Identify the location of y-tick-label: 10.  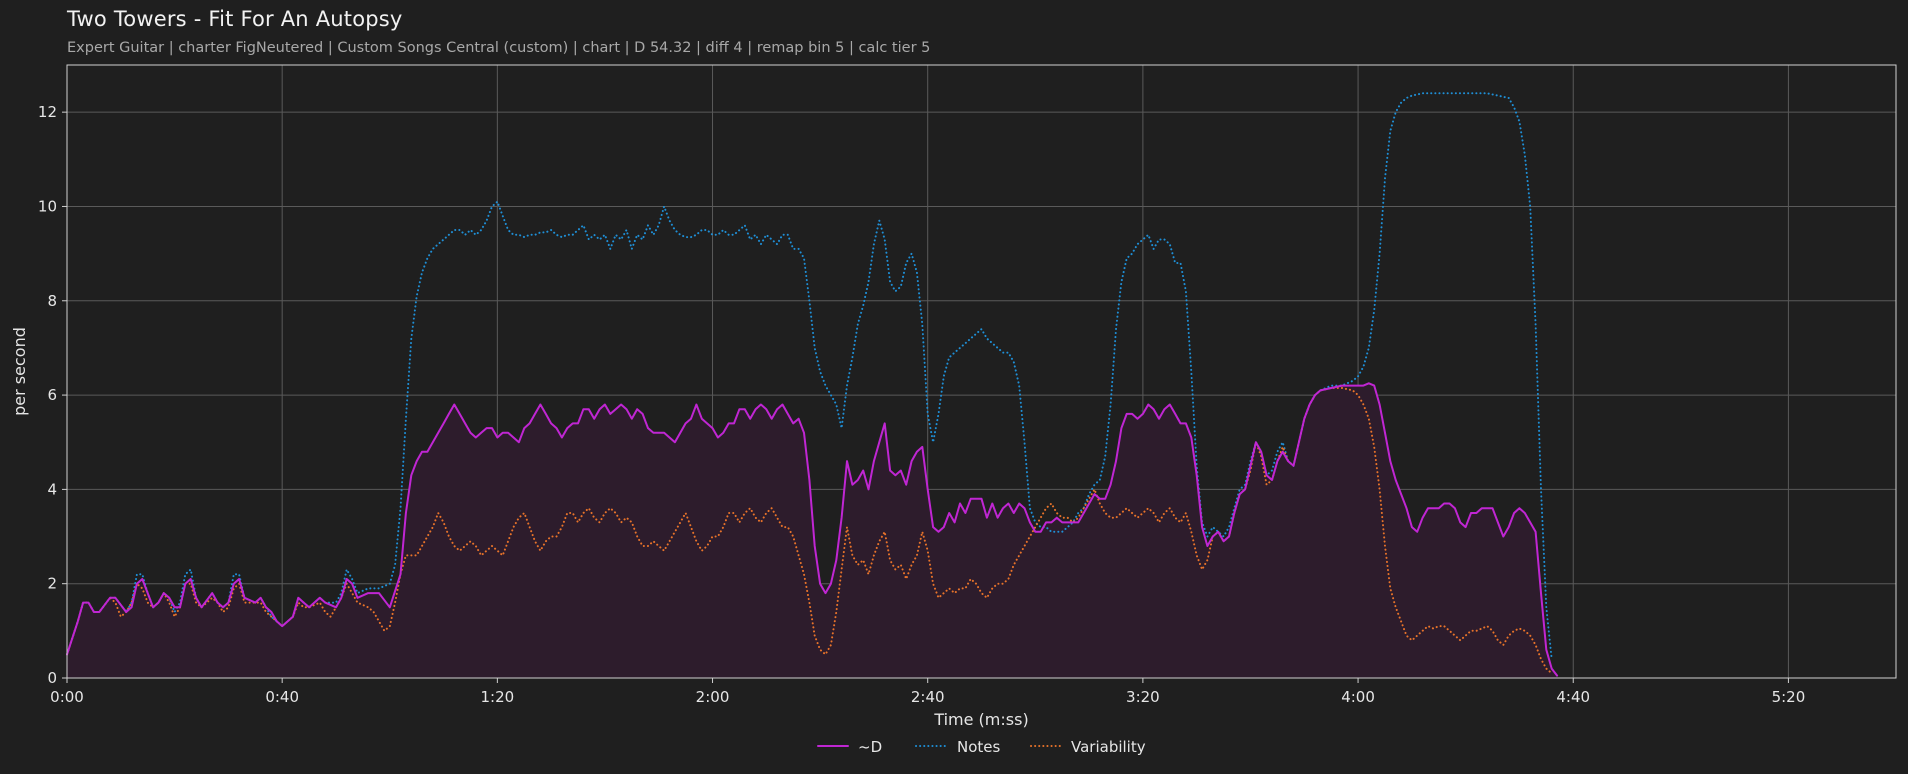
(47, 206).